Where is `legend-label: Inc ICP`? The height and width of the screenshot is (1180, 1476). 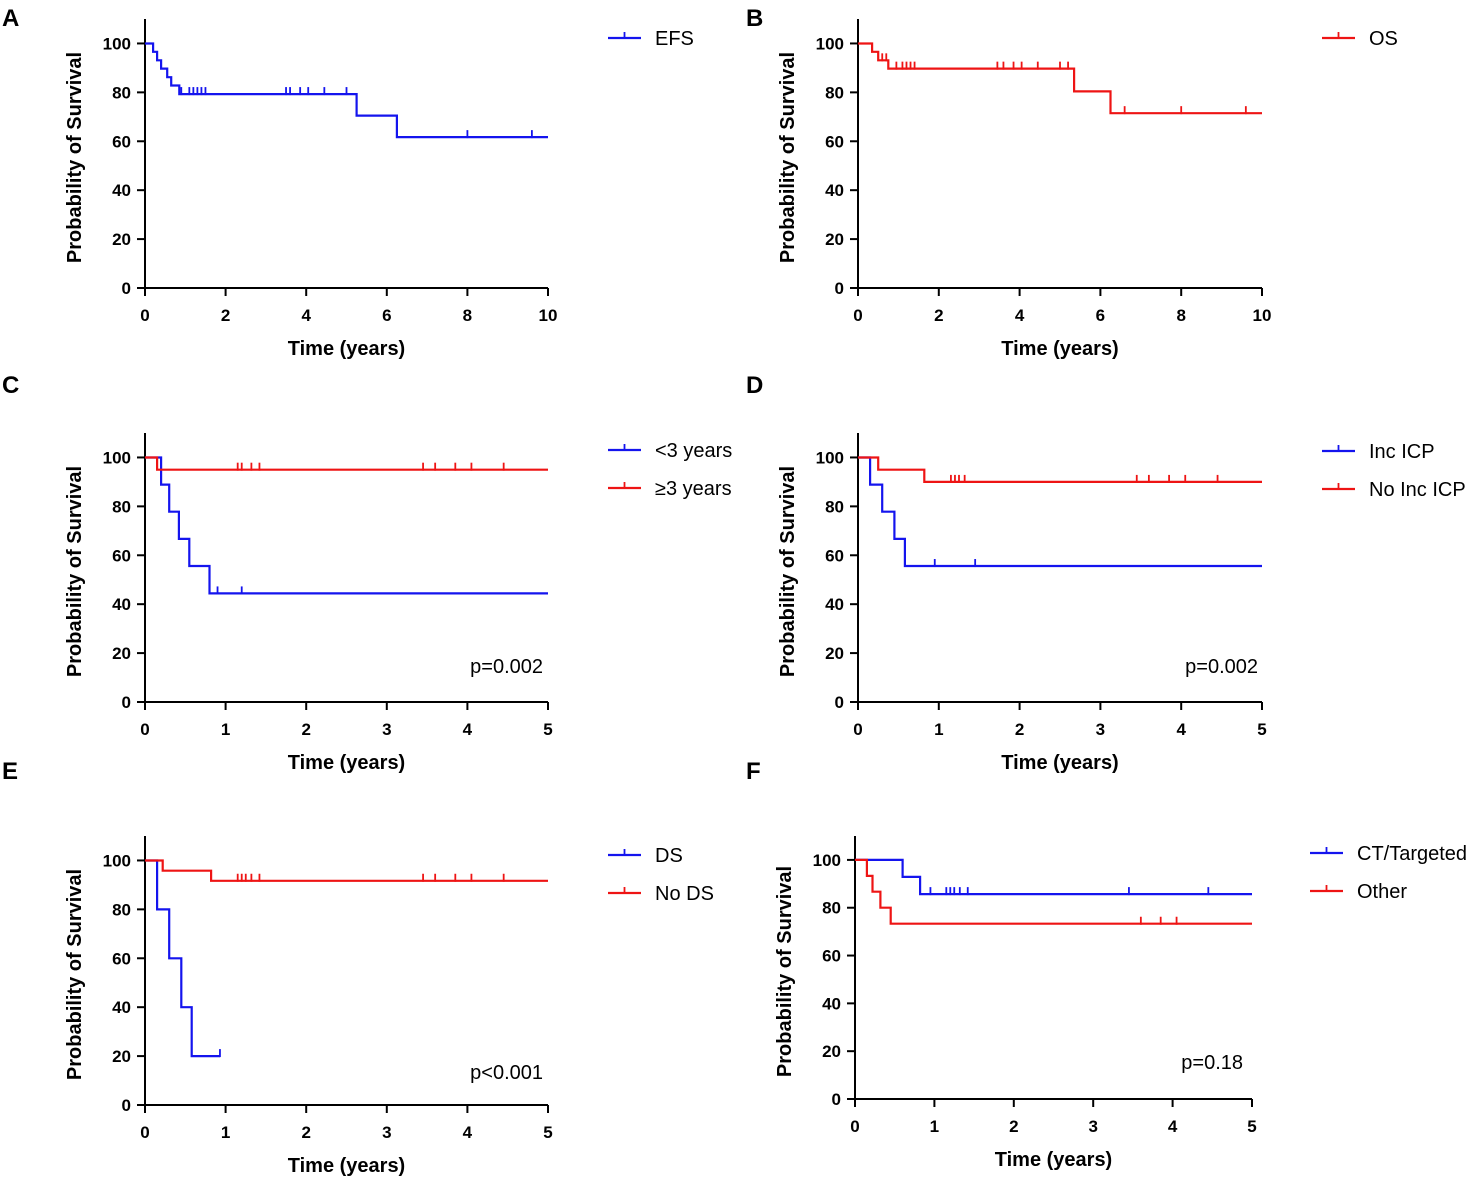
legend-label: Inc ICP is located at coordinates (1402, 452).